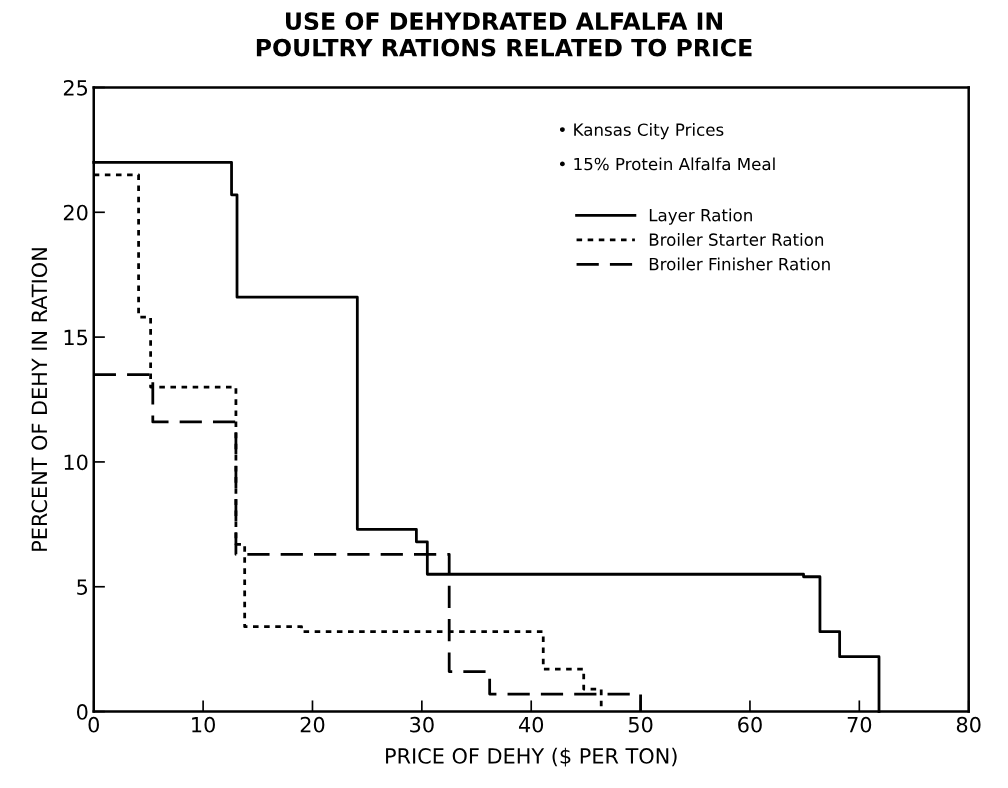 The image size is (1008, 788). I want to click on y-tick-label: 15, so click(76, 337).